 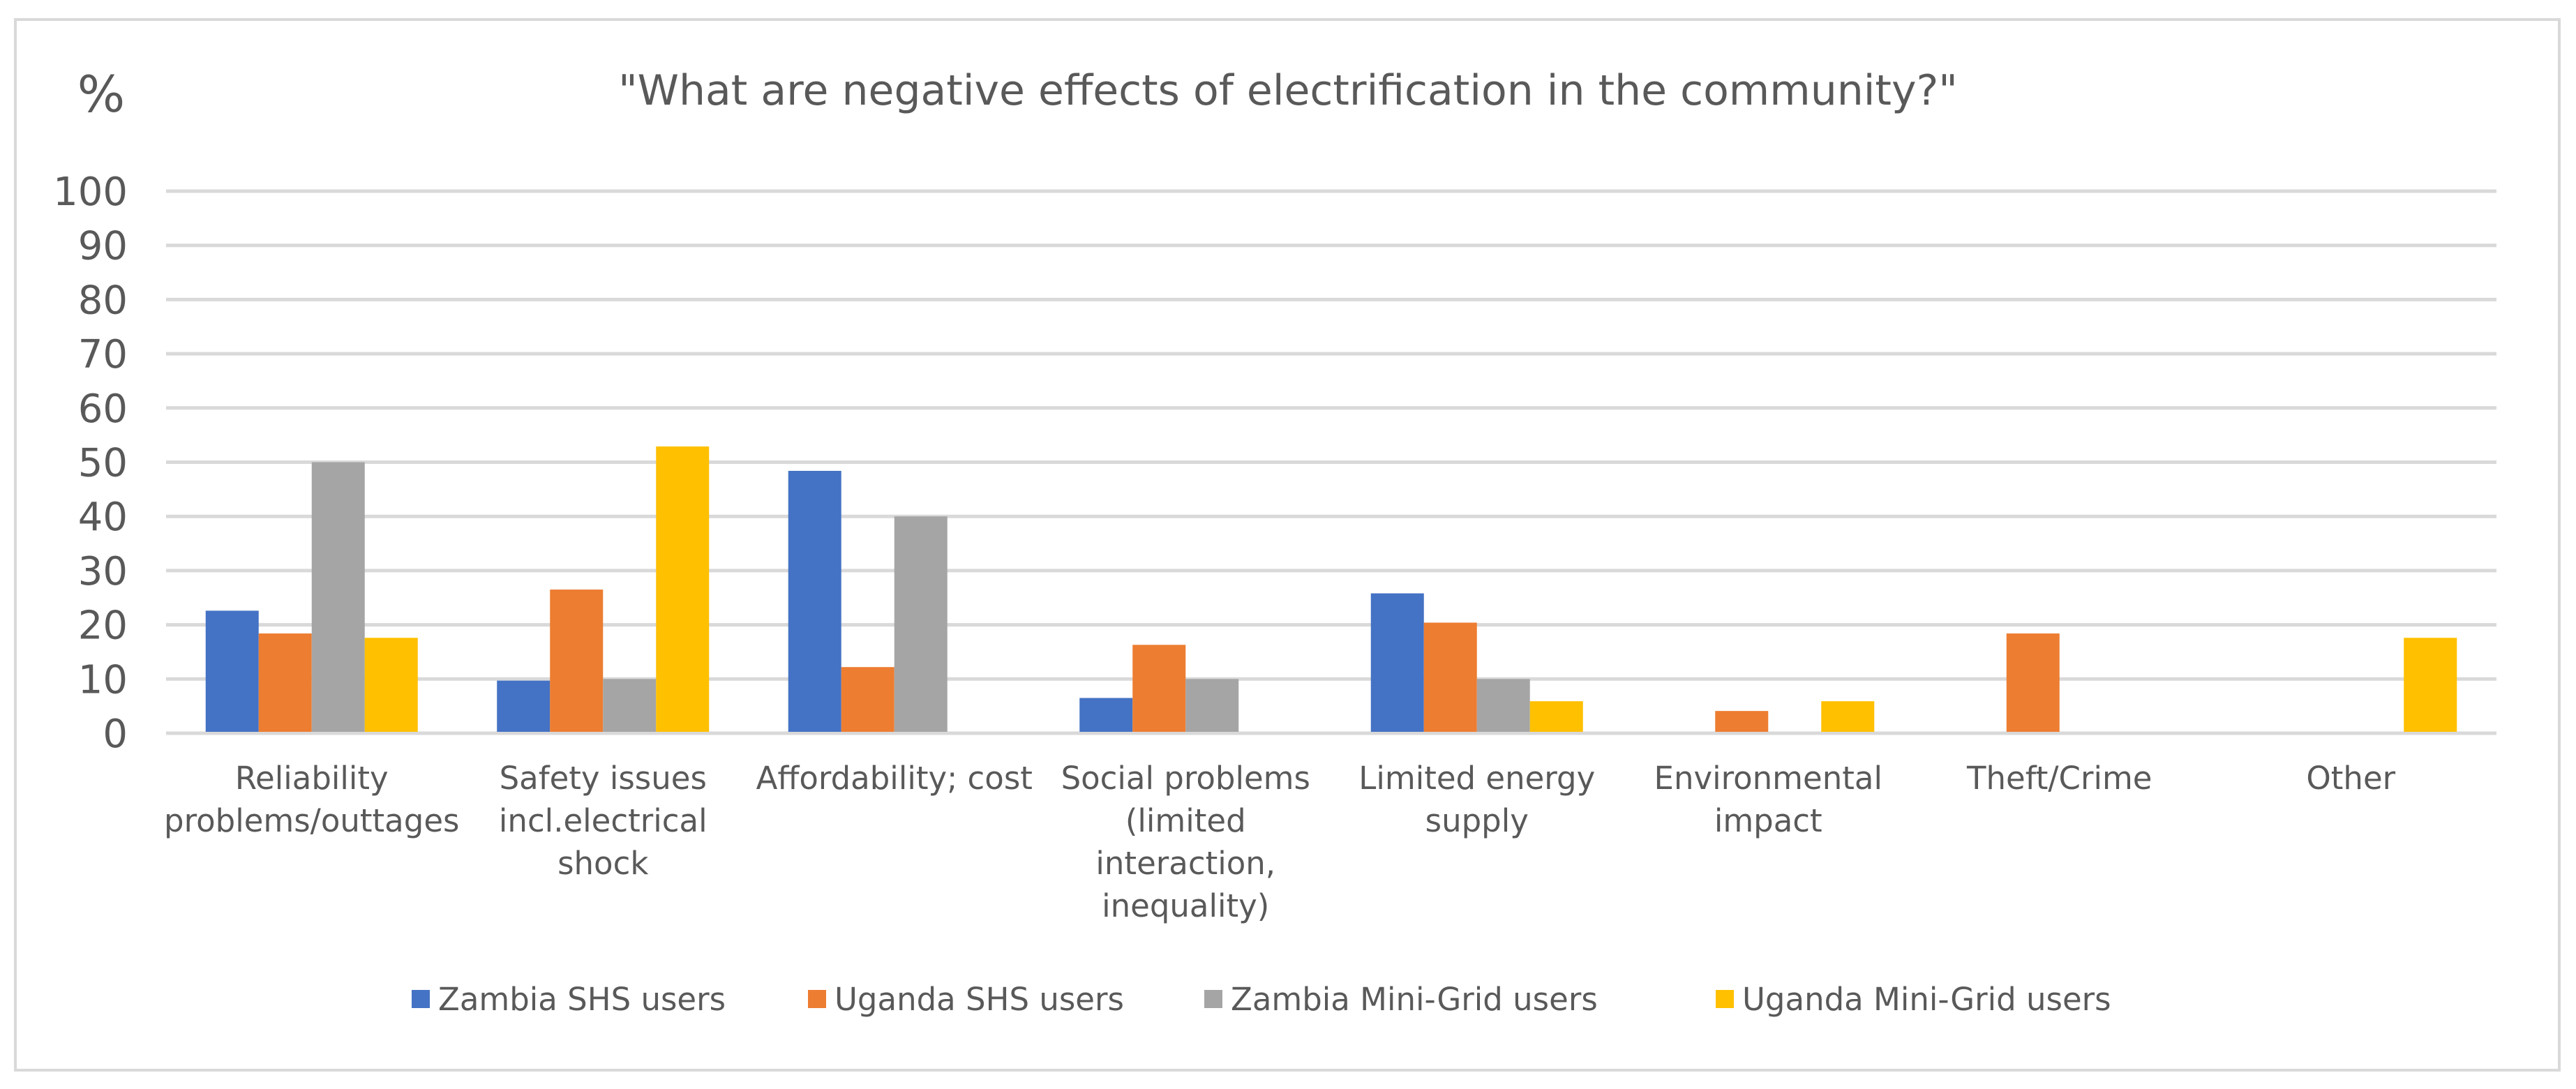 What do you see at coordinates (312, 779) in the screenshot?
I see `x-category-label: Reliability` at bounding box center [312, 779].